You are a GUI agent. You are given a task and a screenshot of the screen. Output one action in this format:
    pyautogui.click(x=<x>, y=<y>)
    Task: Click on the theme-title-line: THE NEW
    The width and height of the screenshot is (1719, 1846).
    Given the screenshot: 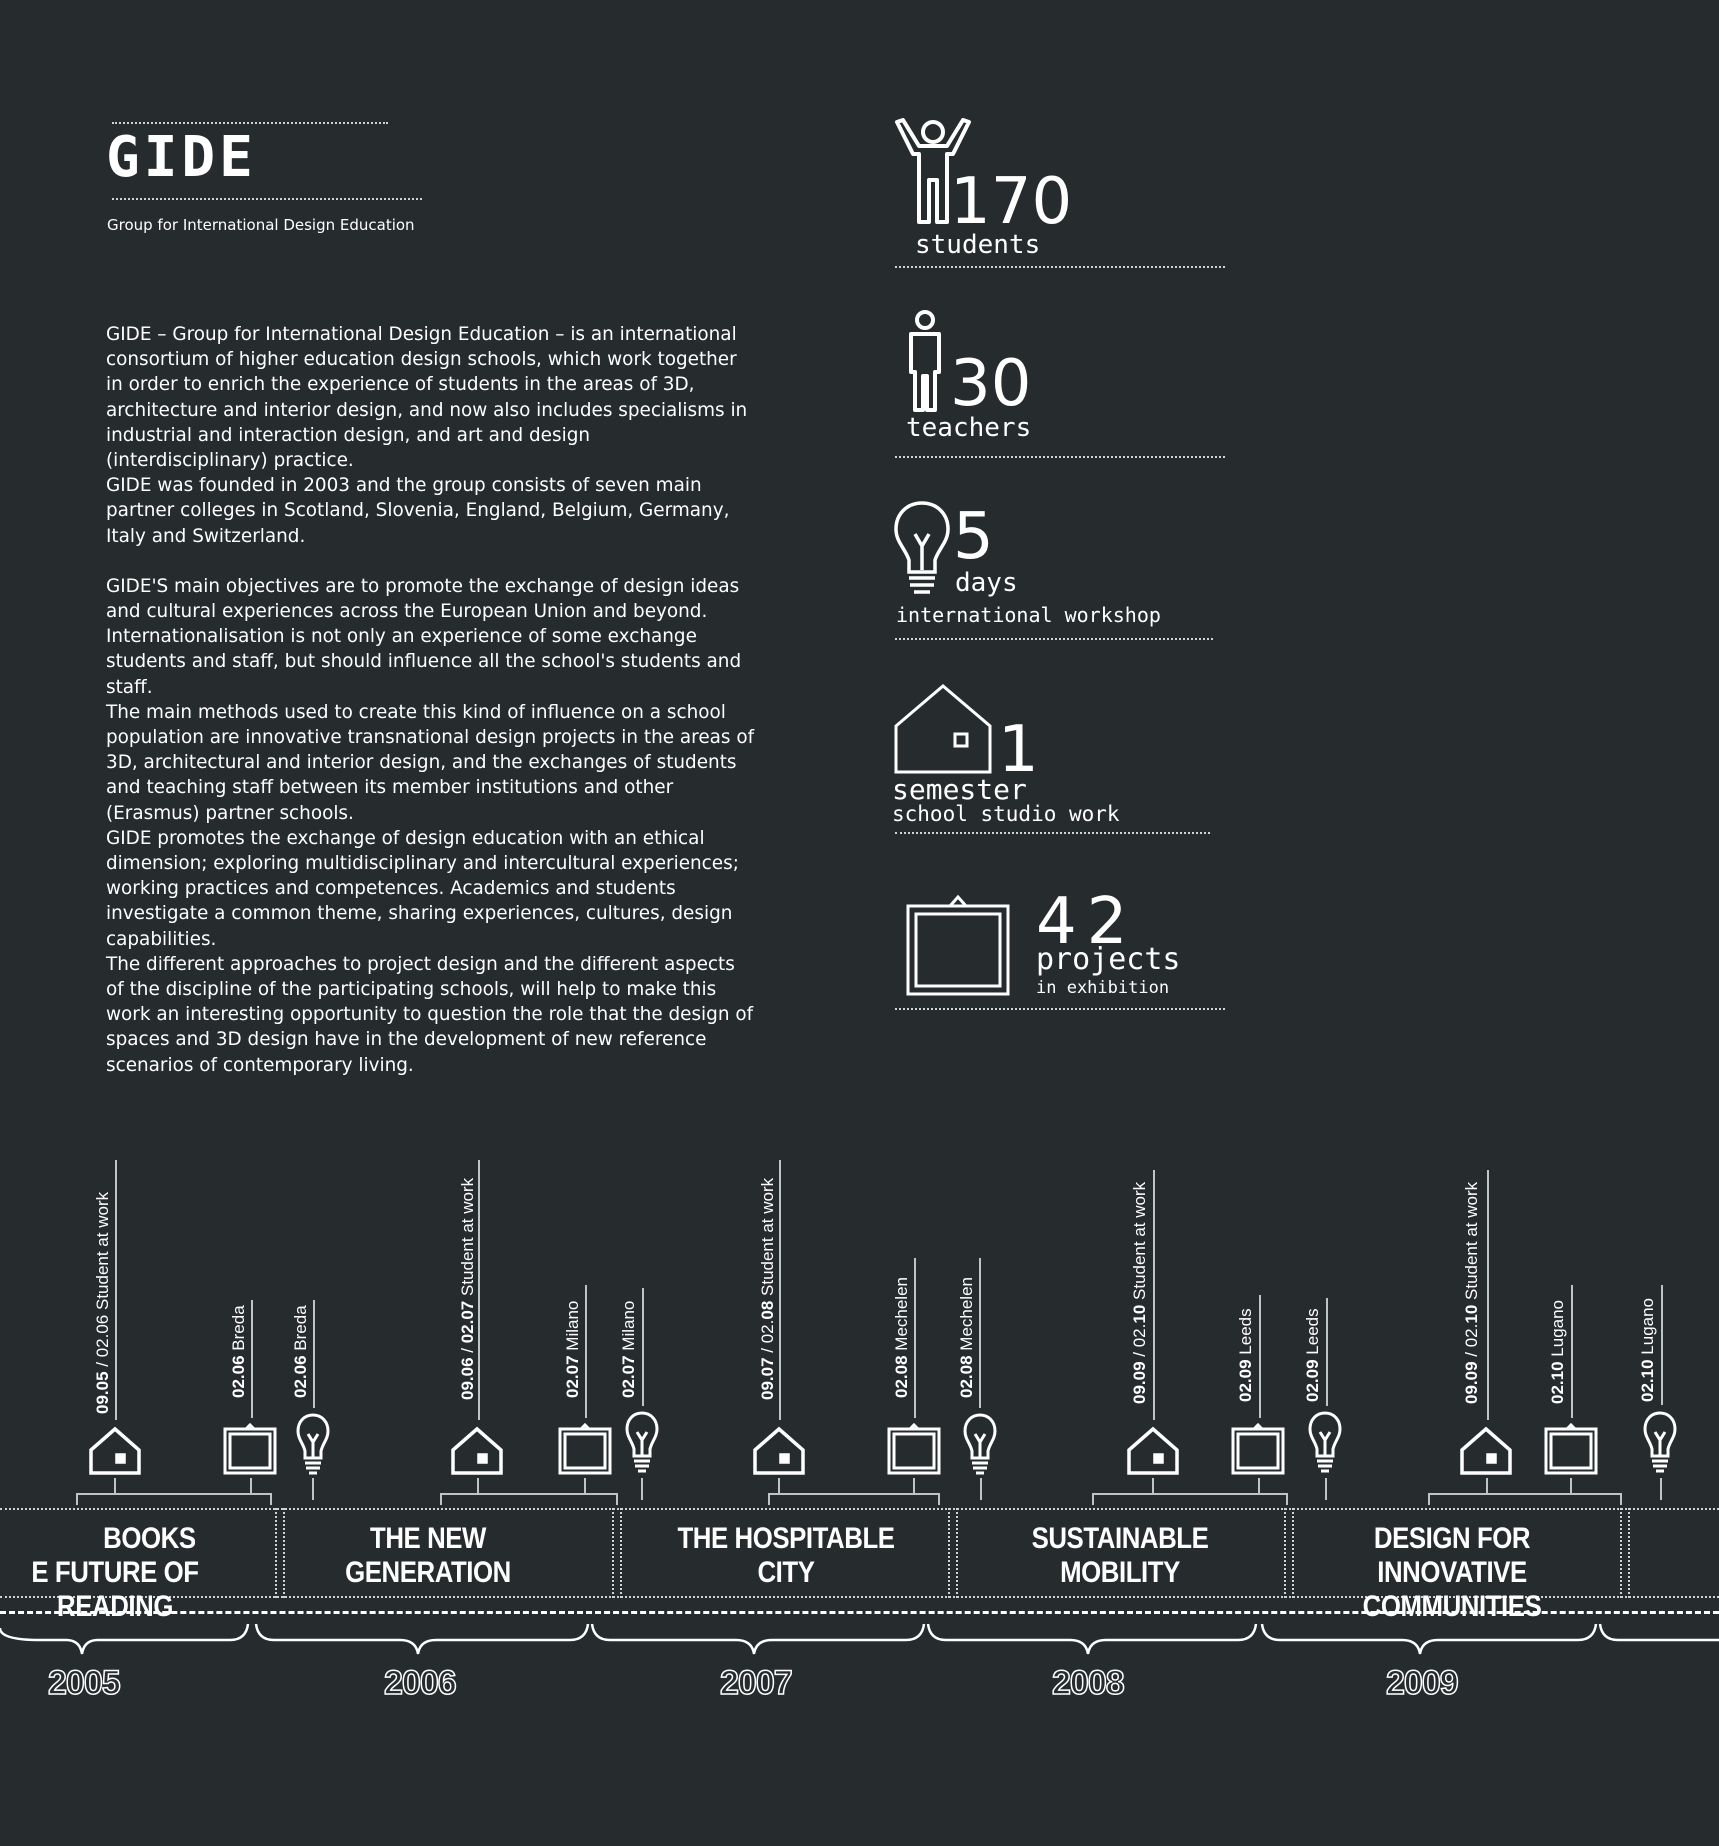 What is the action you would take?
    pyautogui.click(x=428, y=1538)
    